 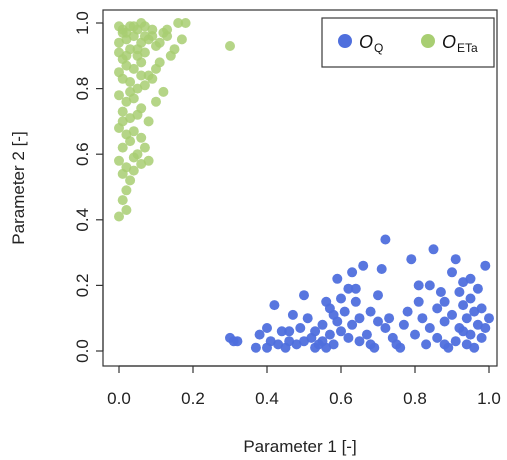 What do you see at coordinates (82, 89) in the screenshot?
I see `y-tick-label: 0.8` at bounding box center [82, 89].